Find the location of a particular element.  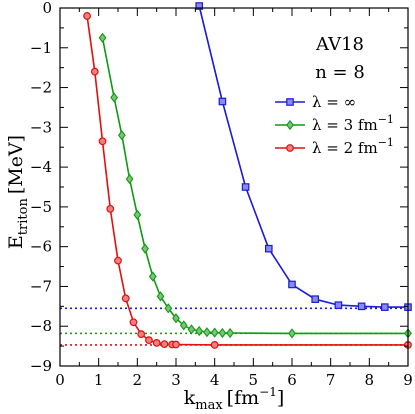

y-tick-label: −9 is located at coordinates (41, 366).